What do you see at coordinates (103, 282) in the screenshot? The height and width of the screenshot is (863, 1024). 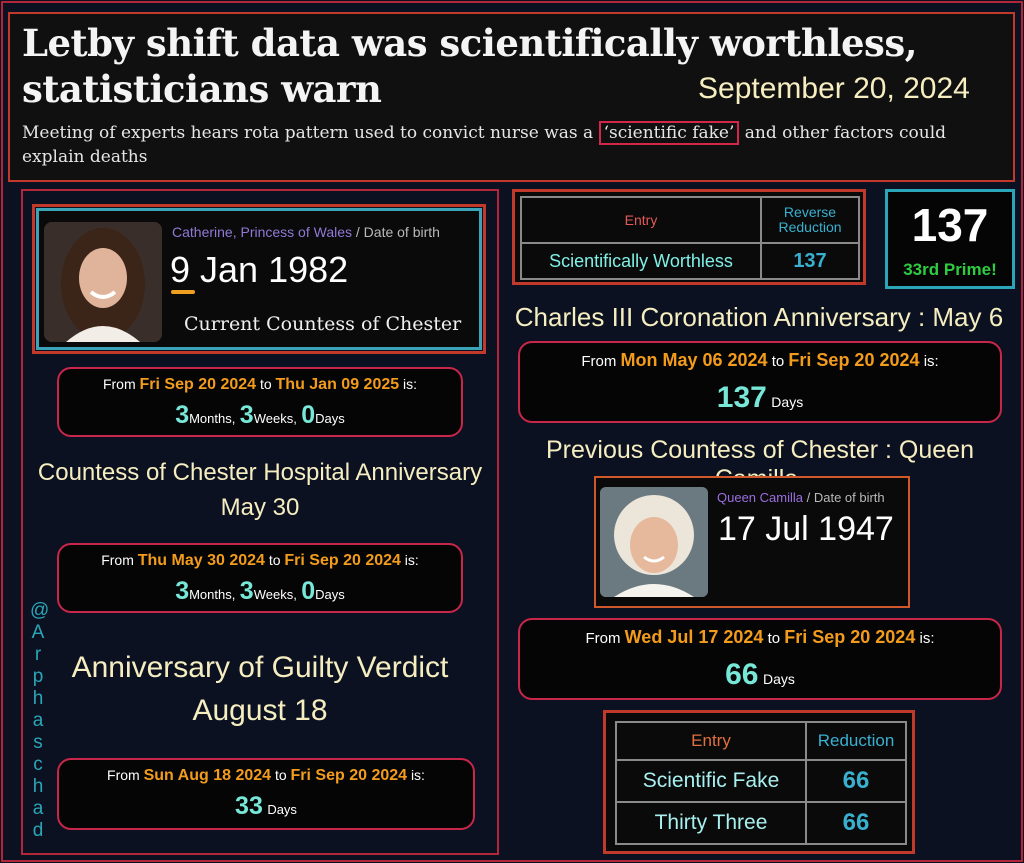 I see `kate-photo` at bounding box center [103, 282].